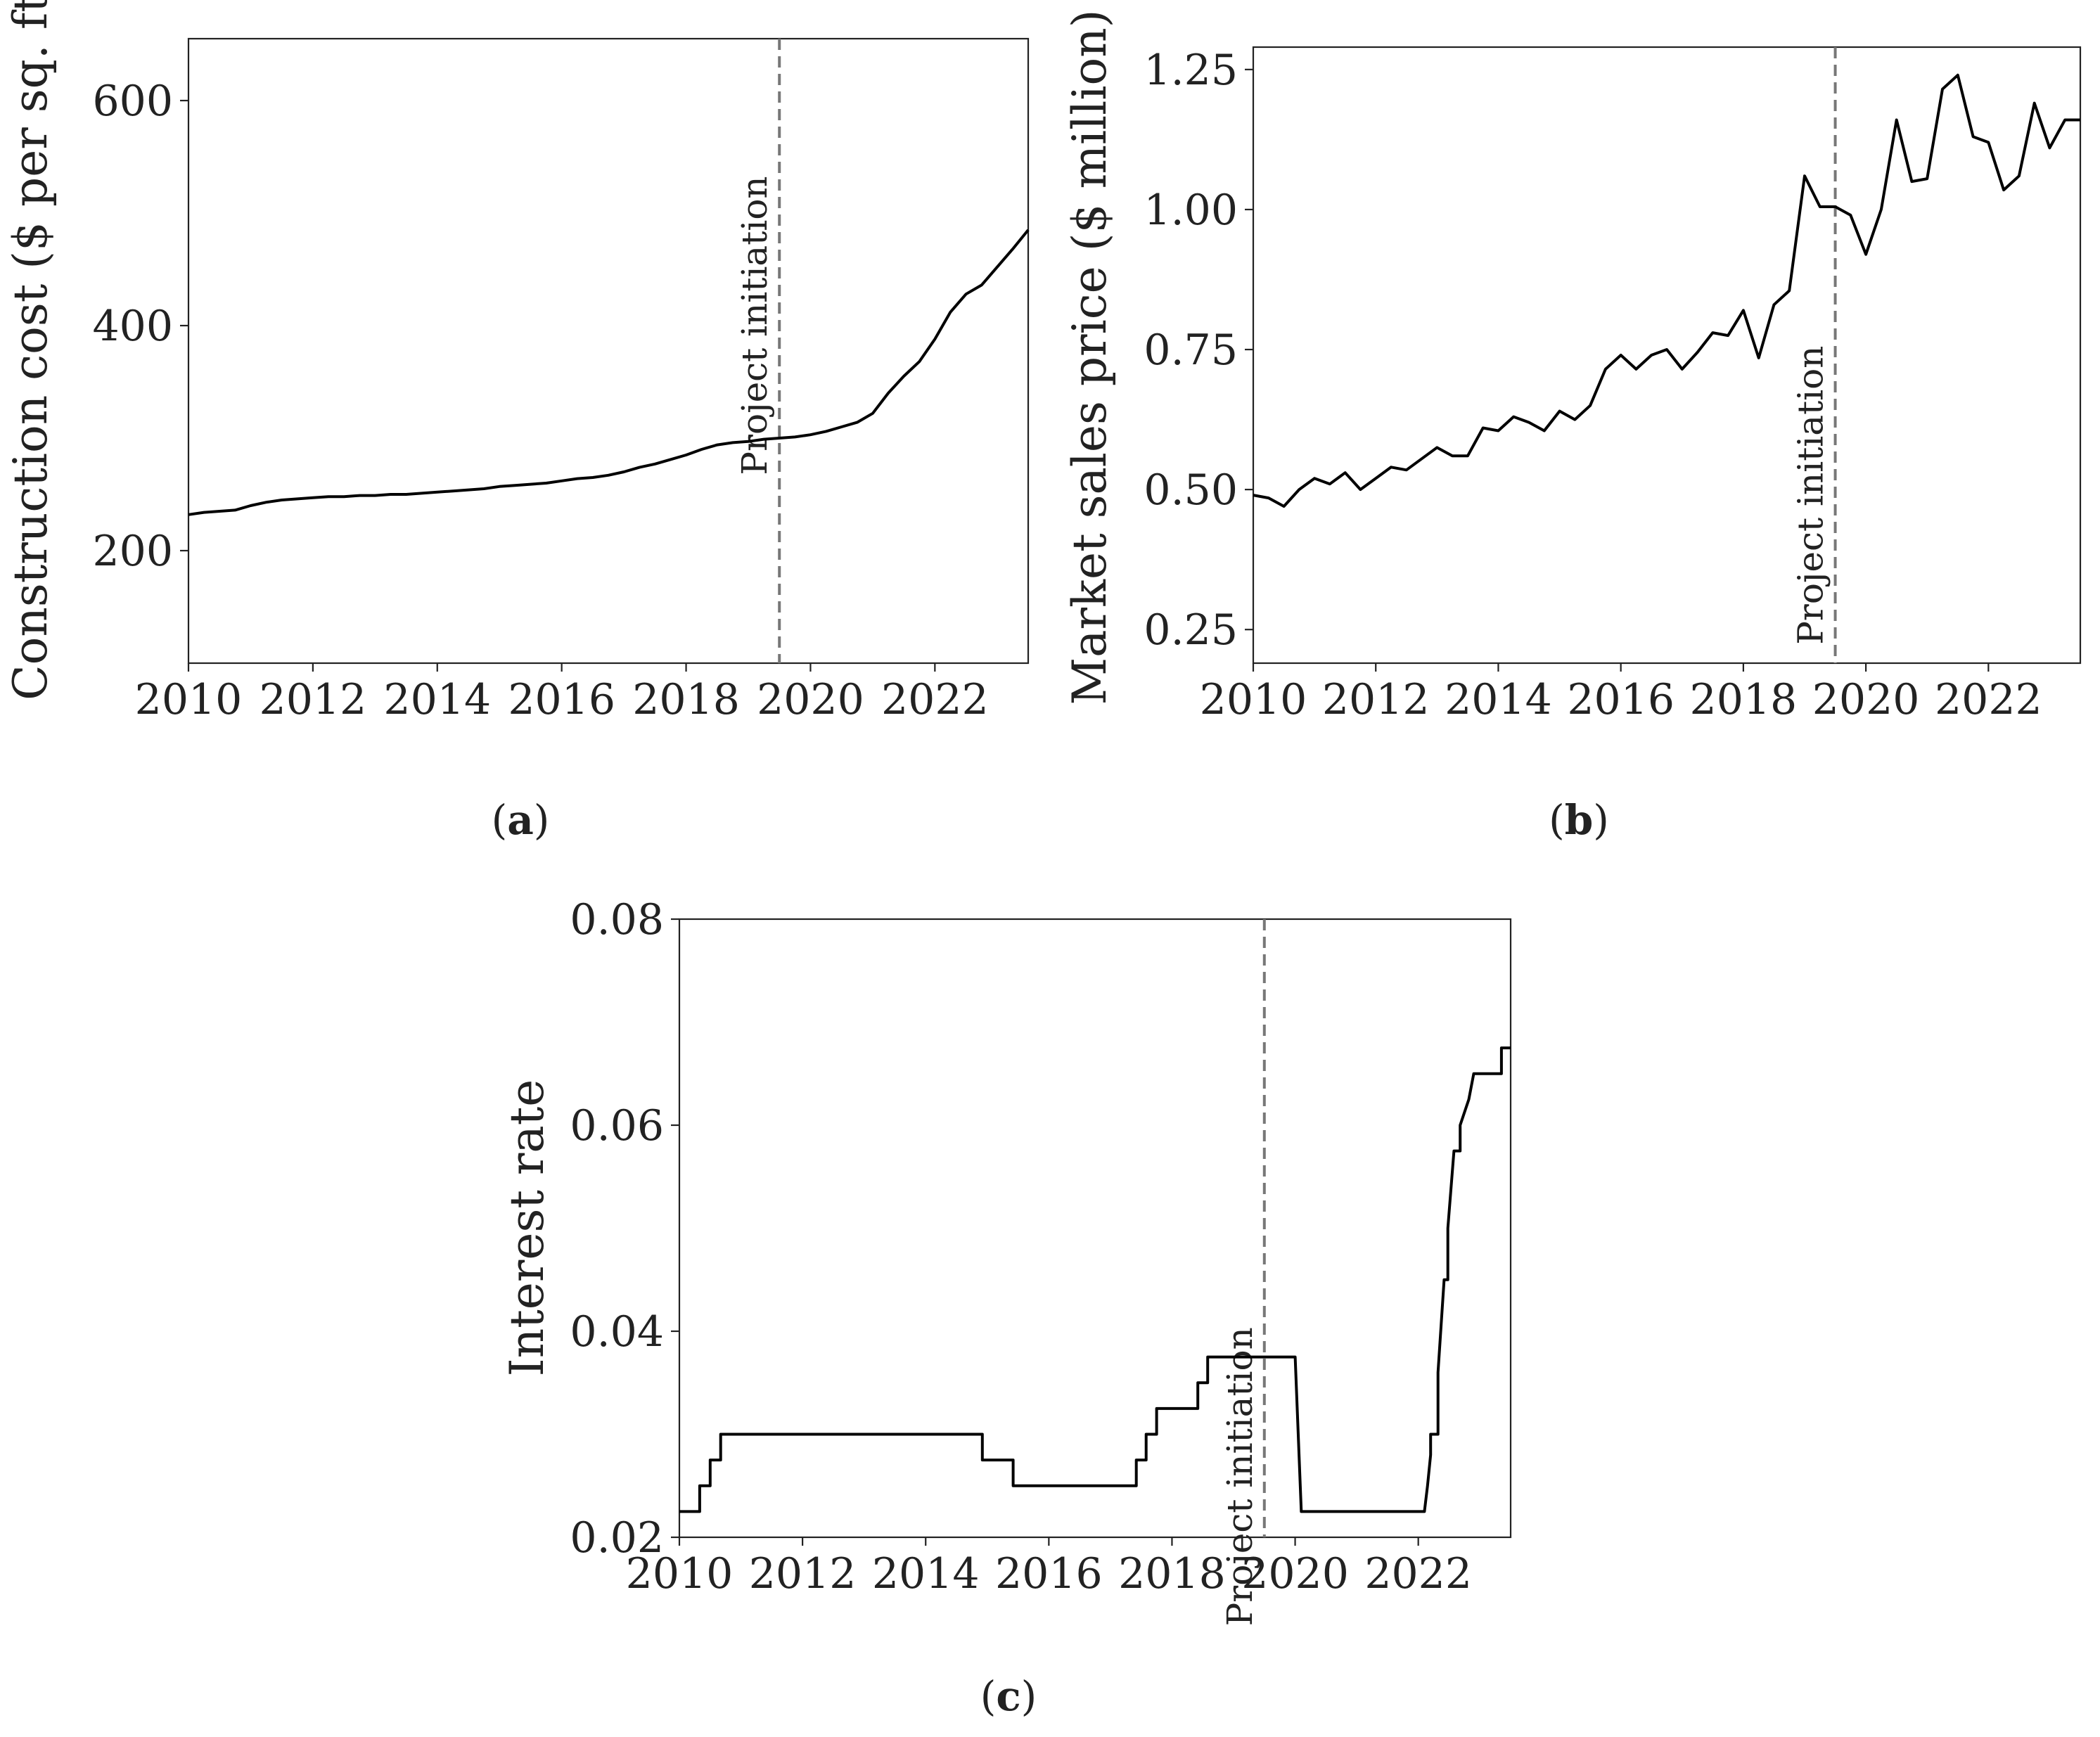 Image resolution: width=2100 pixels, height=1737 pixels. I want to click on panel-b-label: (b), so click(1579, 820).